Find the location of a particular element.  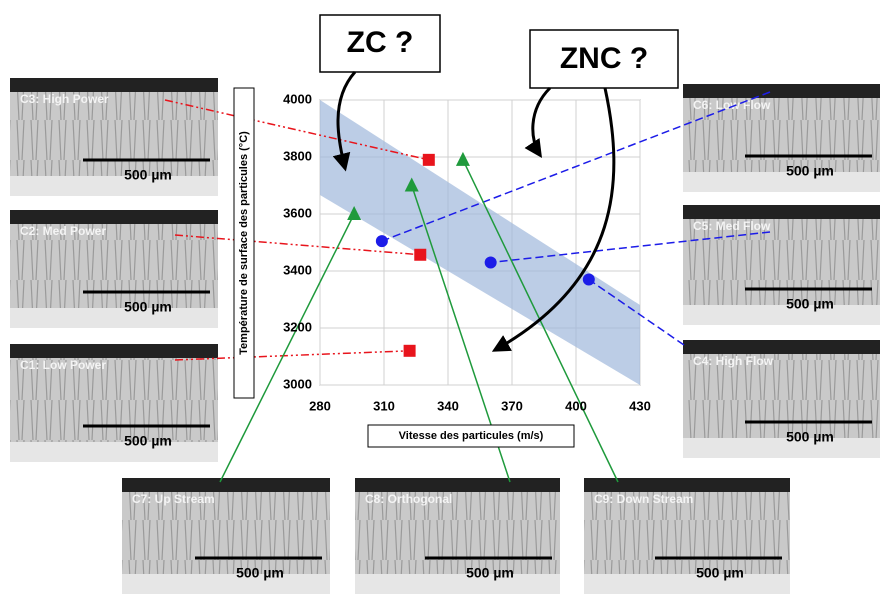

x-axis-title: Vitesse des particules (m/s) is located at coordinates (471, 436).